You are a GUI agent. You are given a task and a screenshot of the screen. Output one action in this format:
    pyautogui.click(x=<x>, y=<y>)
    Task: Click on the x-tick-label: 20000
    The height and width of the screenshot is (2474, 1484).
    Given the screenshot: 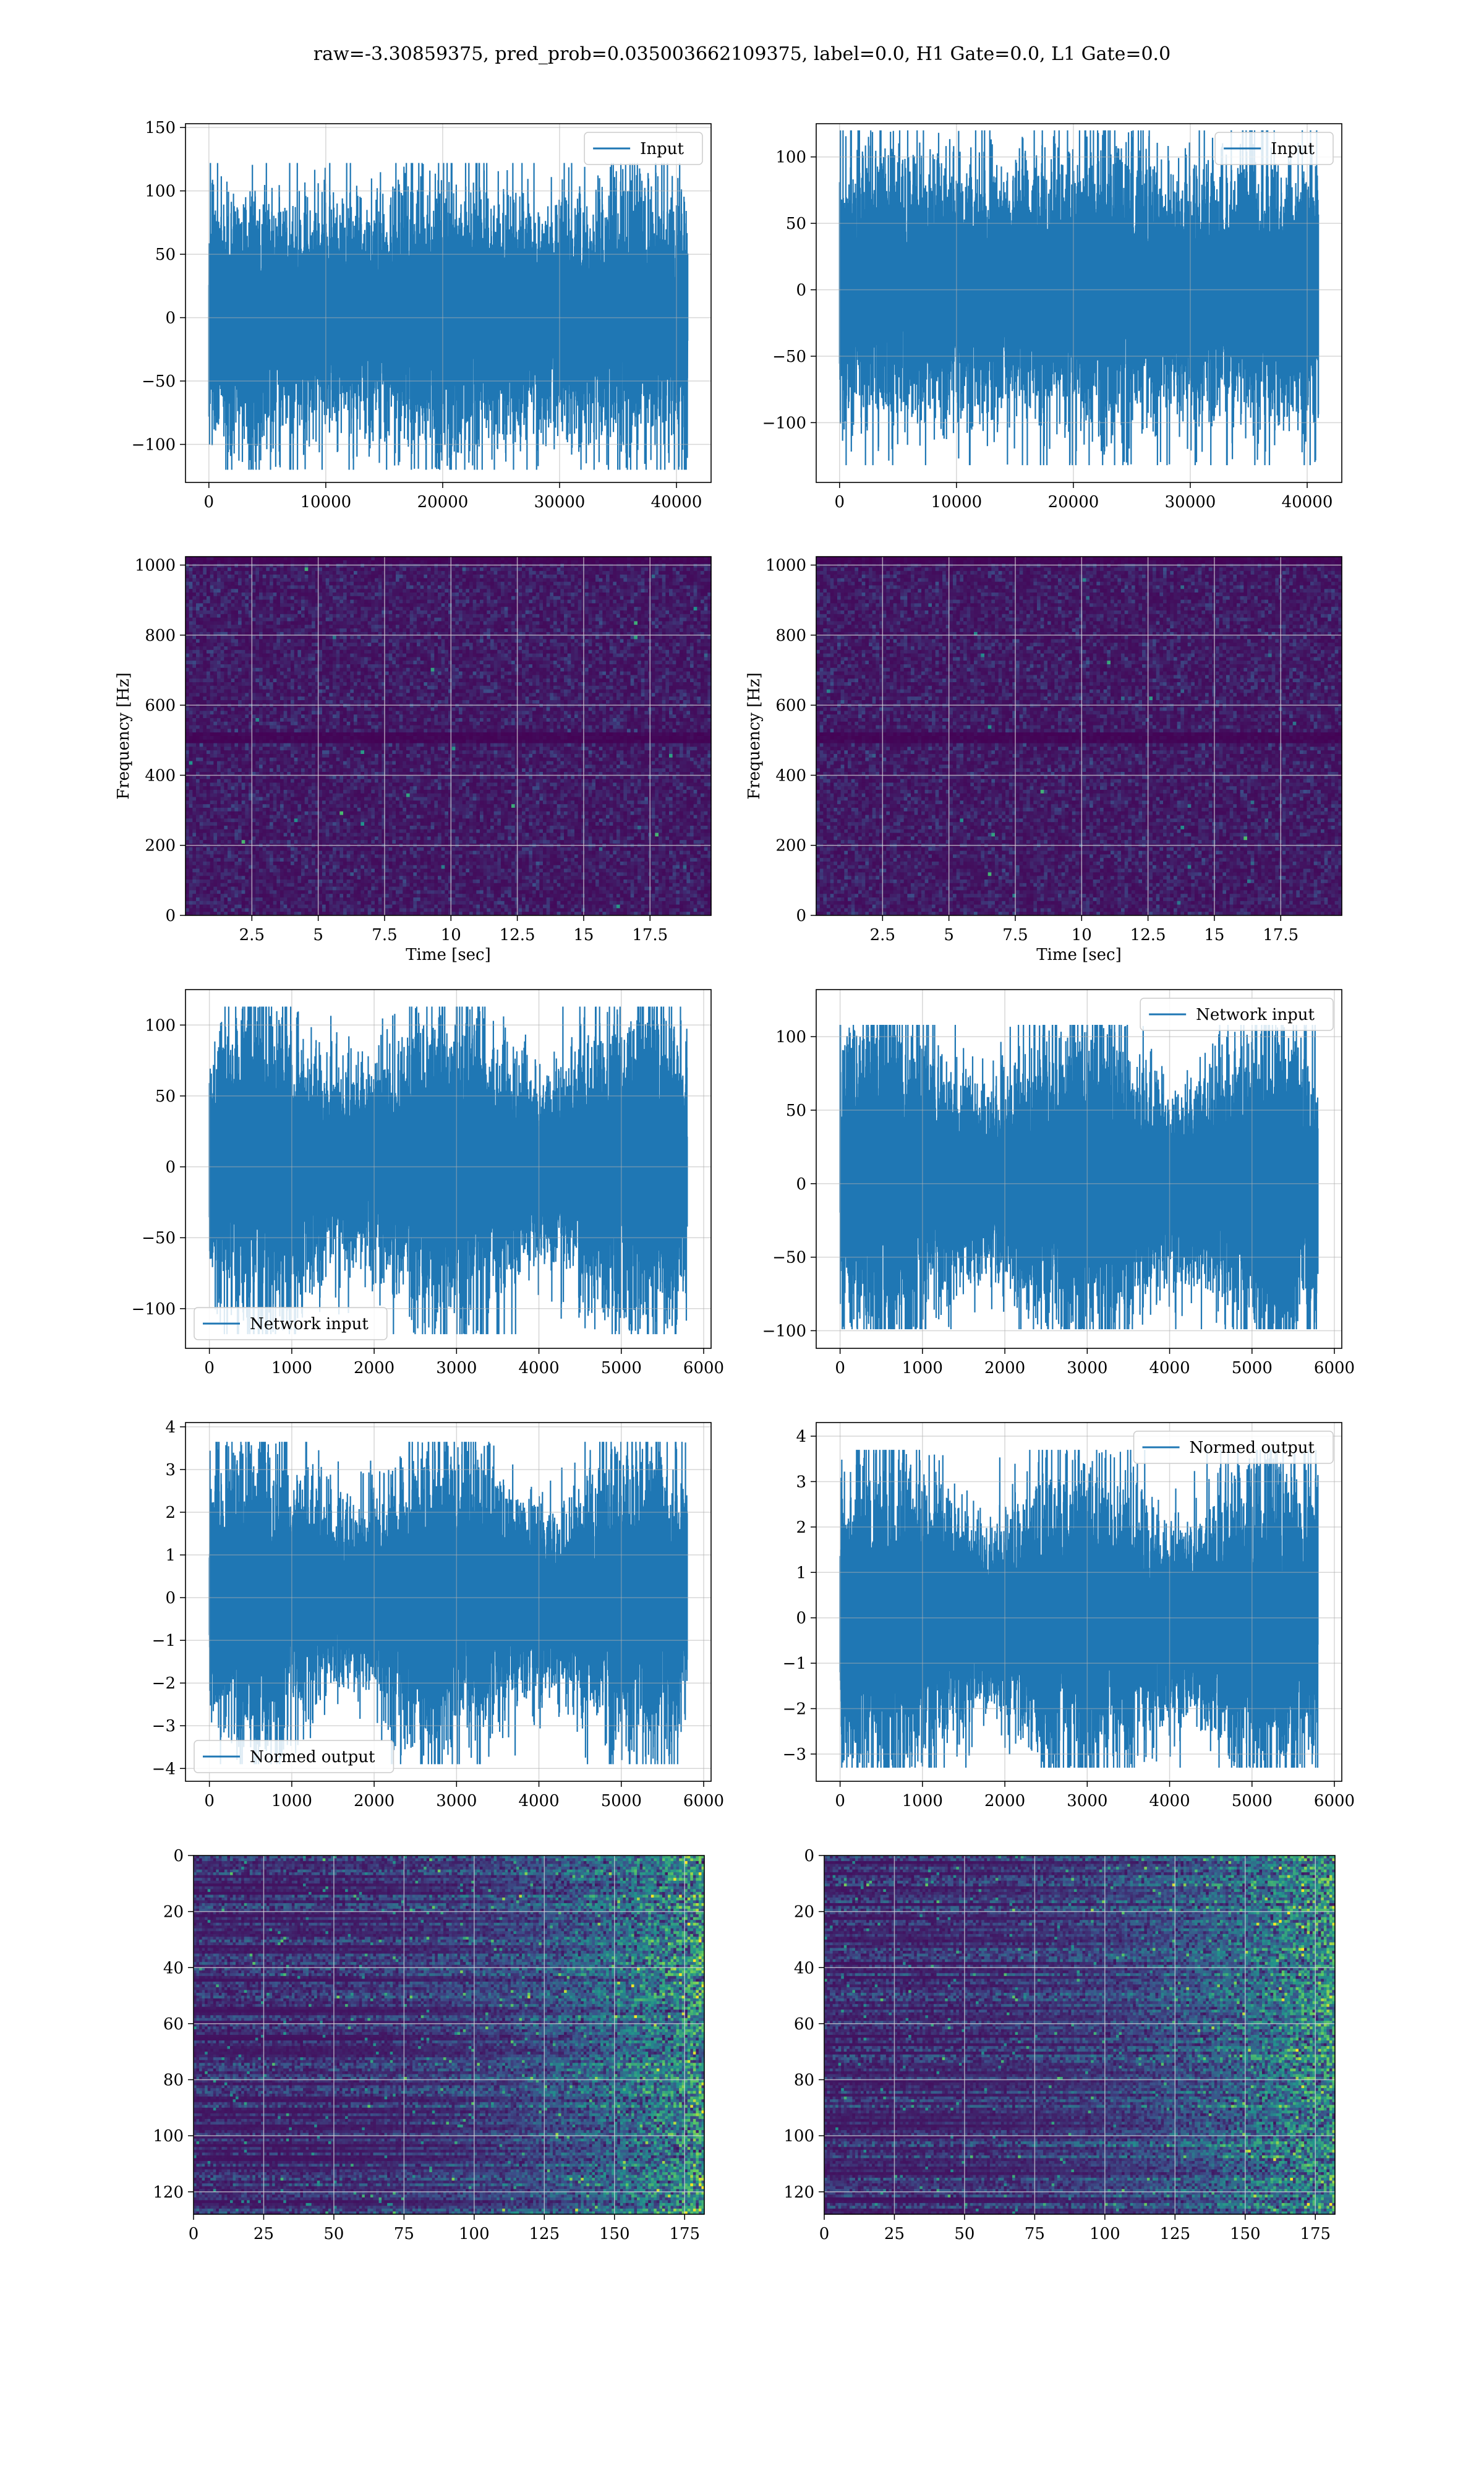 What is the action you would take?
    pyautogui.click(x=1073, y=502)
    